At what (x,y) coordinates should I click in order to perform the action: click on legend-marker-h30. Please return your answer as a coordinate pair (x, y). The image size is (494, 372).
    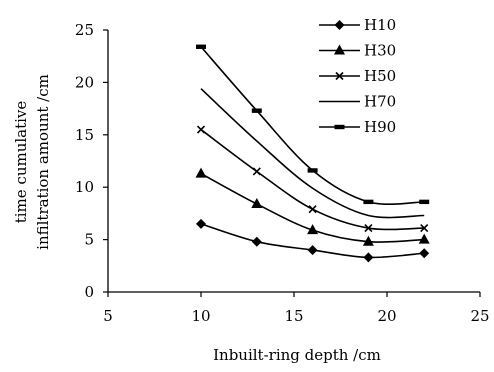
    Looking at the image, I should click on (339, 49).